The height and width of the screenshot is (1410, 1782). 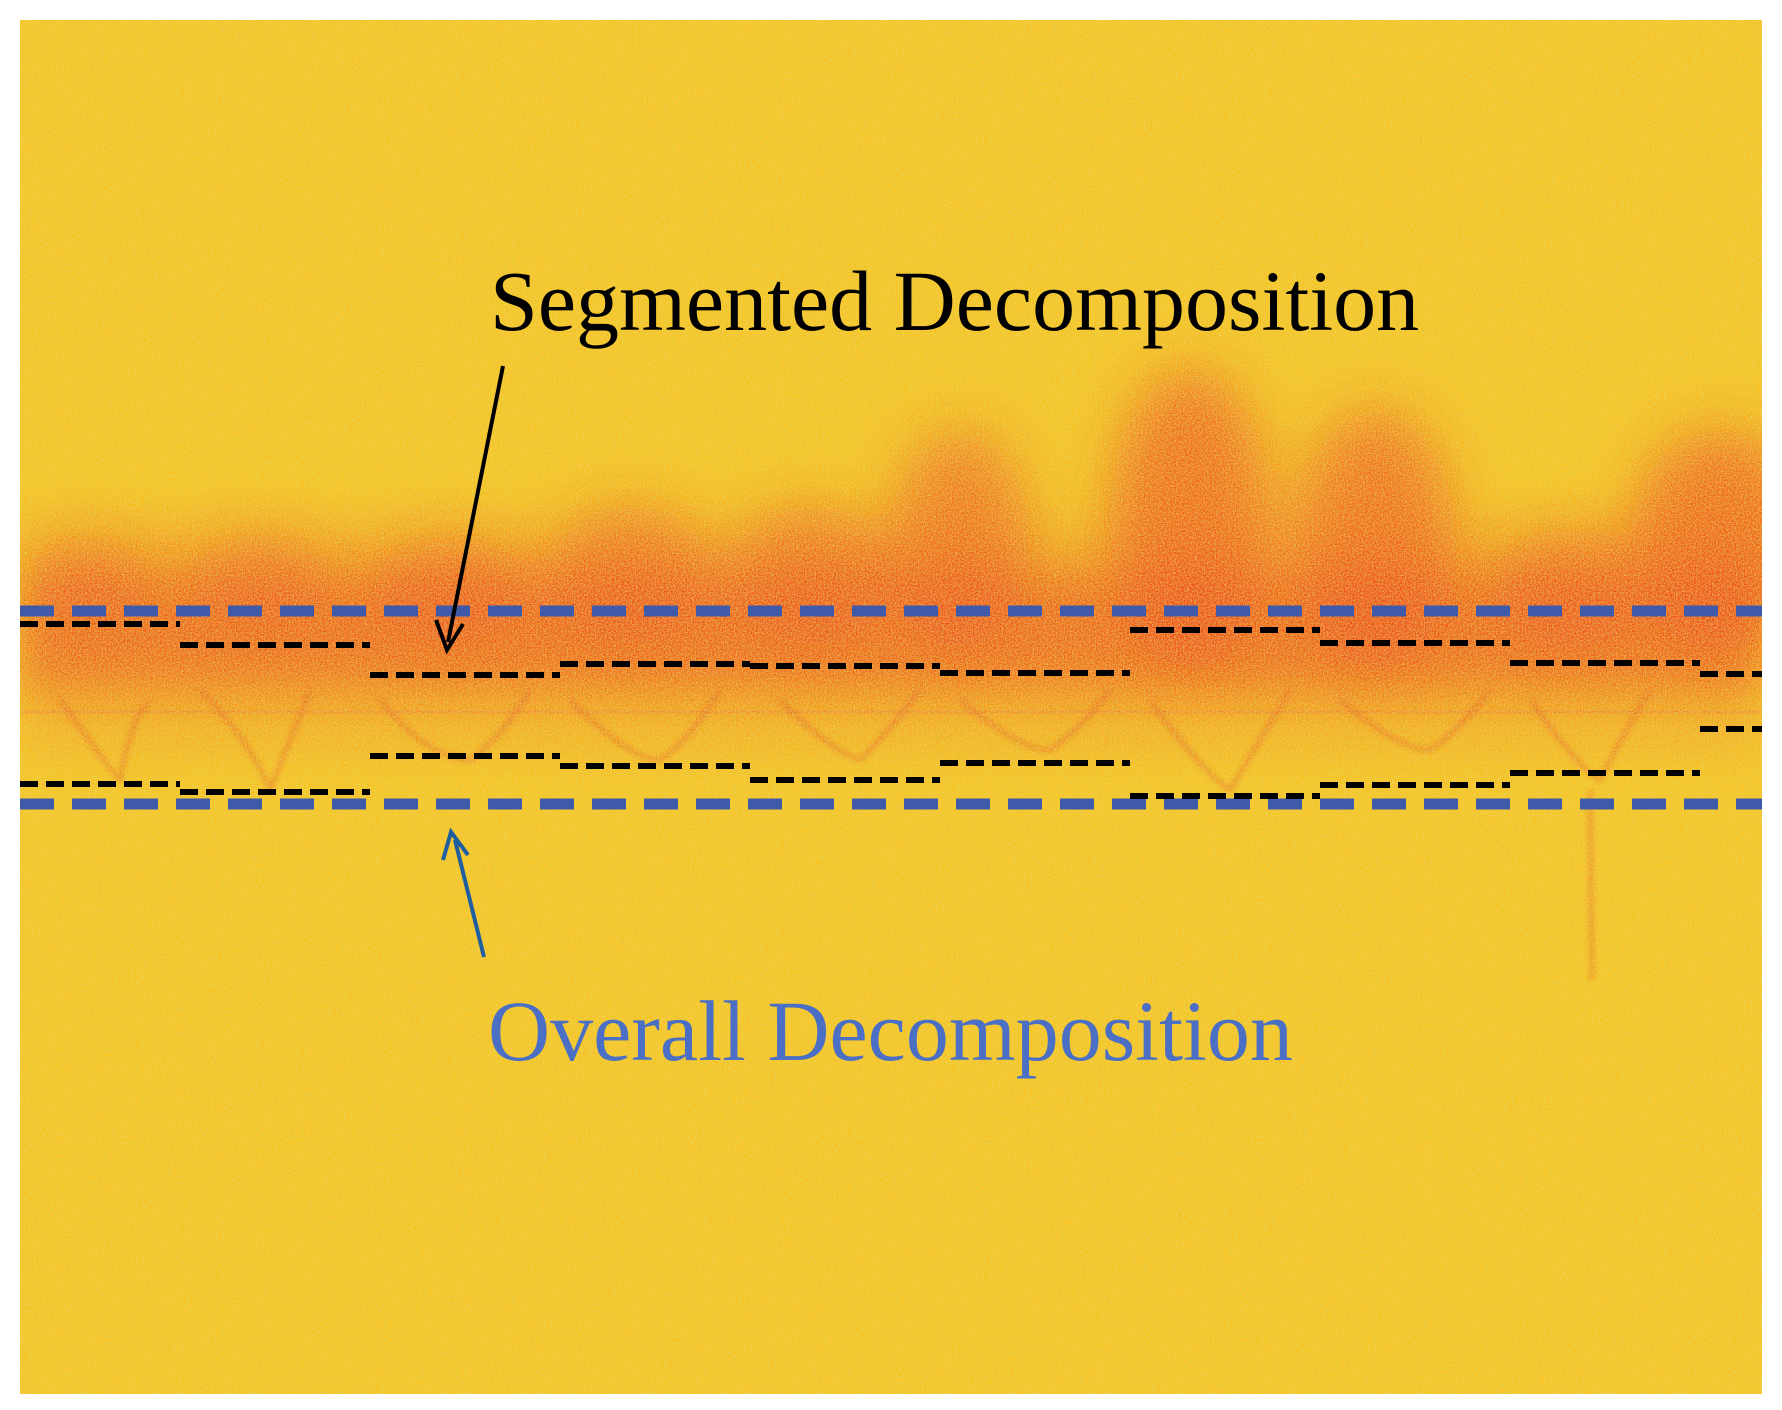 What do you see at coordinates (954, 301) in the screenshot?
I see `segmented-decomposition-label: Segmented Decomposition` at bounding box center [954, 301].